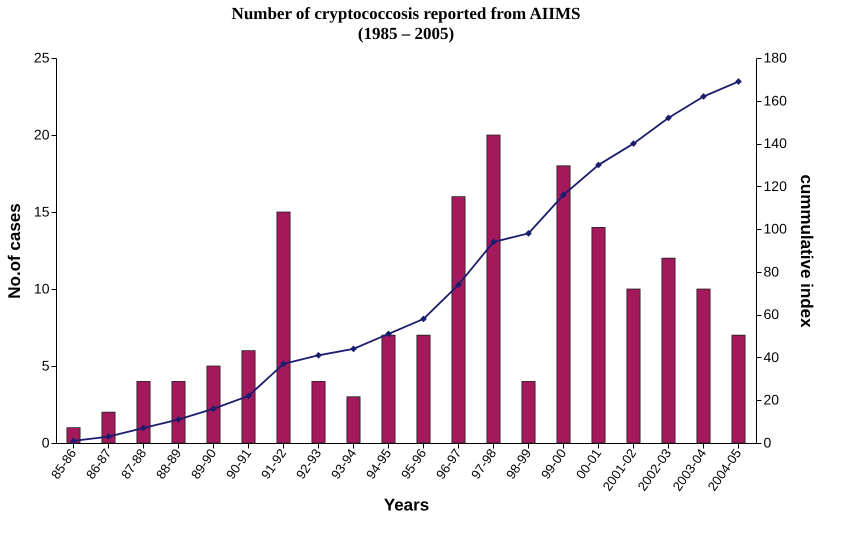  Describe the element at coordinates (768, 442) in the screenshot. I see `y2-tick-label: 0` at that location.